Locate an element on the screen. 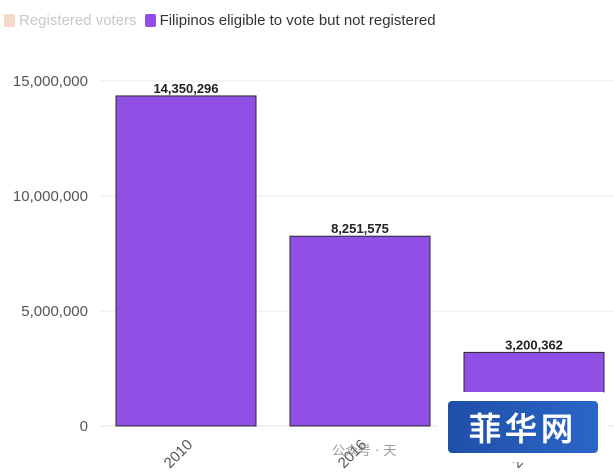 The height and width of the screenshot is (475, 614). bar is located at coordinates (360, 331).